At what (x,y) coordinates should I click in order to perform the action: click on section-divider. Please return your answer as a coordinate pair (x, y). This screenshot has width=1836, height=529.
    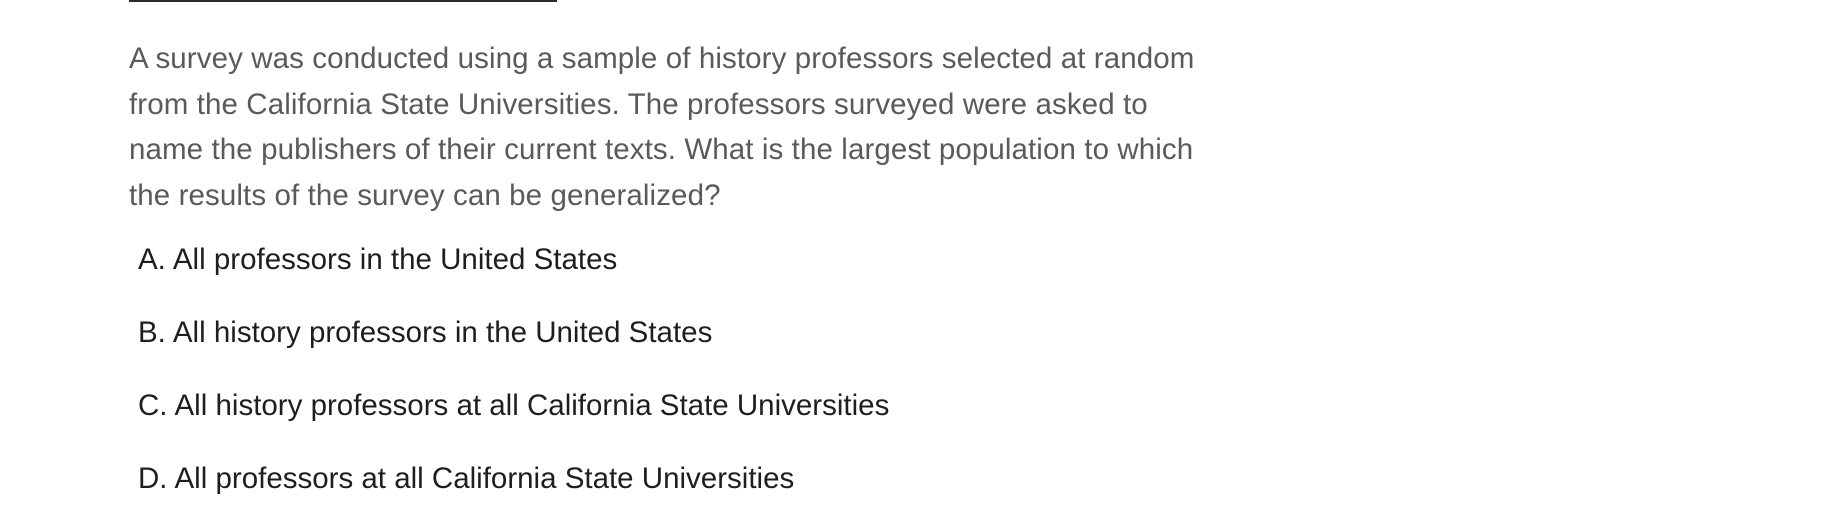
    Looking at the image, I should click on (343, 1).